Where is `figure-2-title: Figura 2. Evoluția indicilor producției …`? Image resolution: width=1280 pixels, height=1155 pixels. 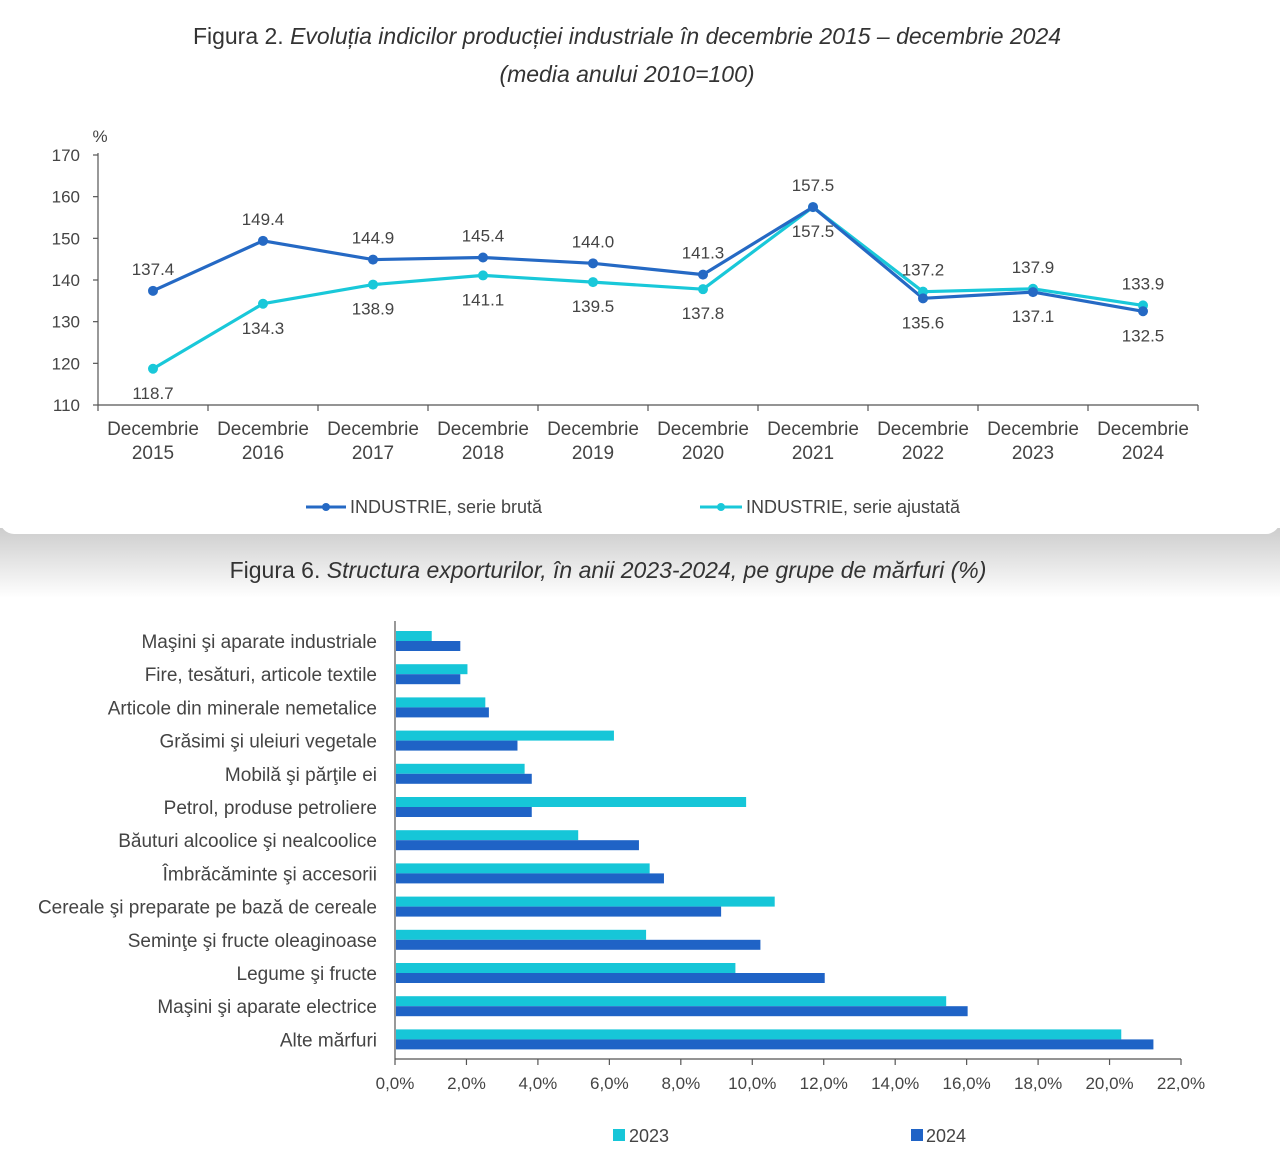
figure-2-title: Figura 2. Evoluția indicilor producției … is located at coordinates (627, 36).